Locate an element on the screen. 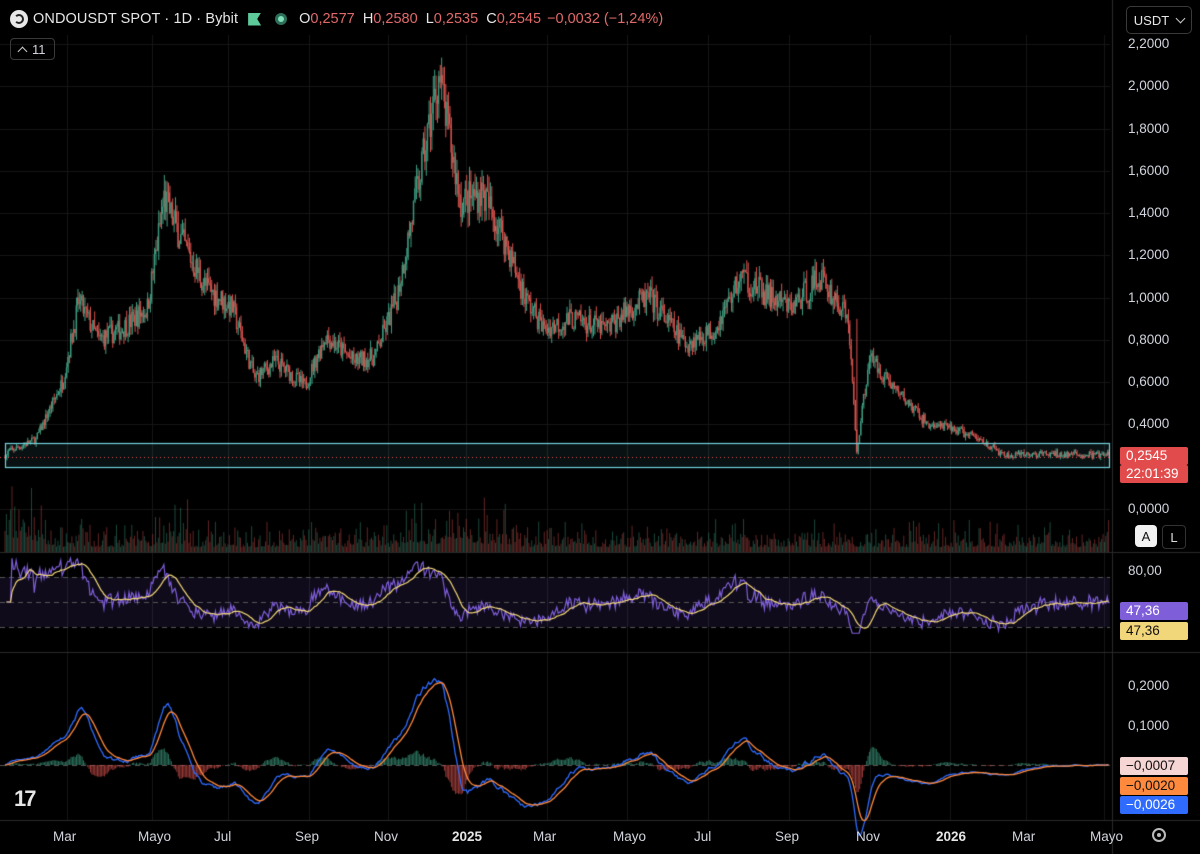  time-axis-label: 2025 is located at coordinates (467, 836).